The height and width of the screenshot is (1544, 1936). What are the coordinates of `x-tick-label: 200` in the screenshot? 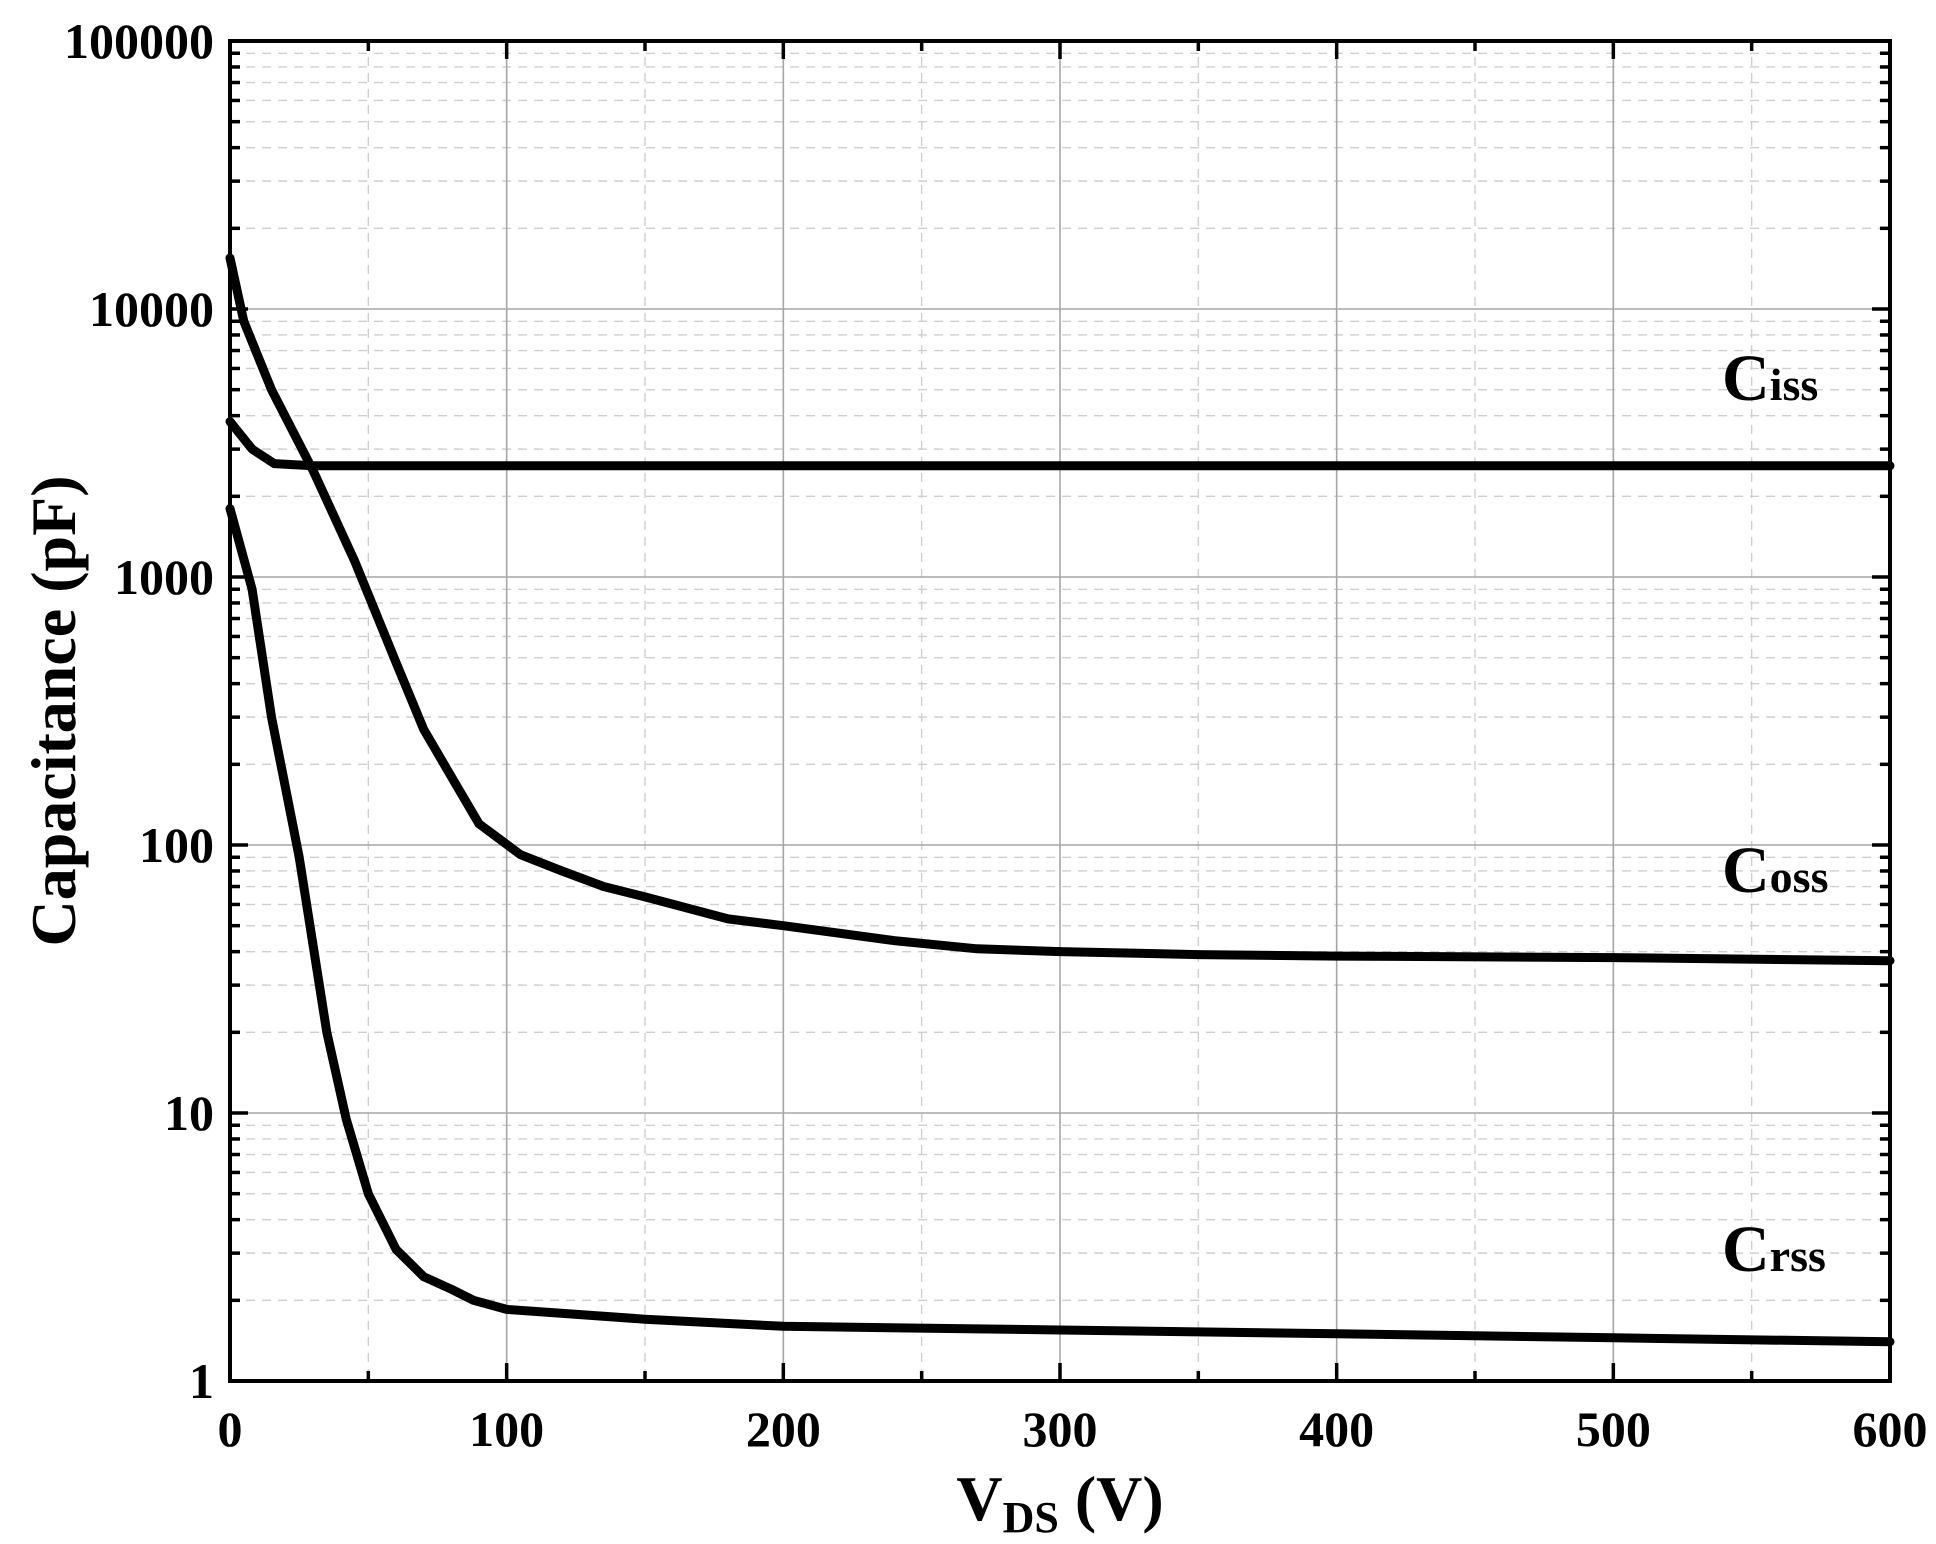 It's located at (783, 1429).